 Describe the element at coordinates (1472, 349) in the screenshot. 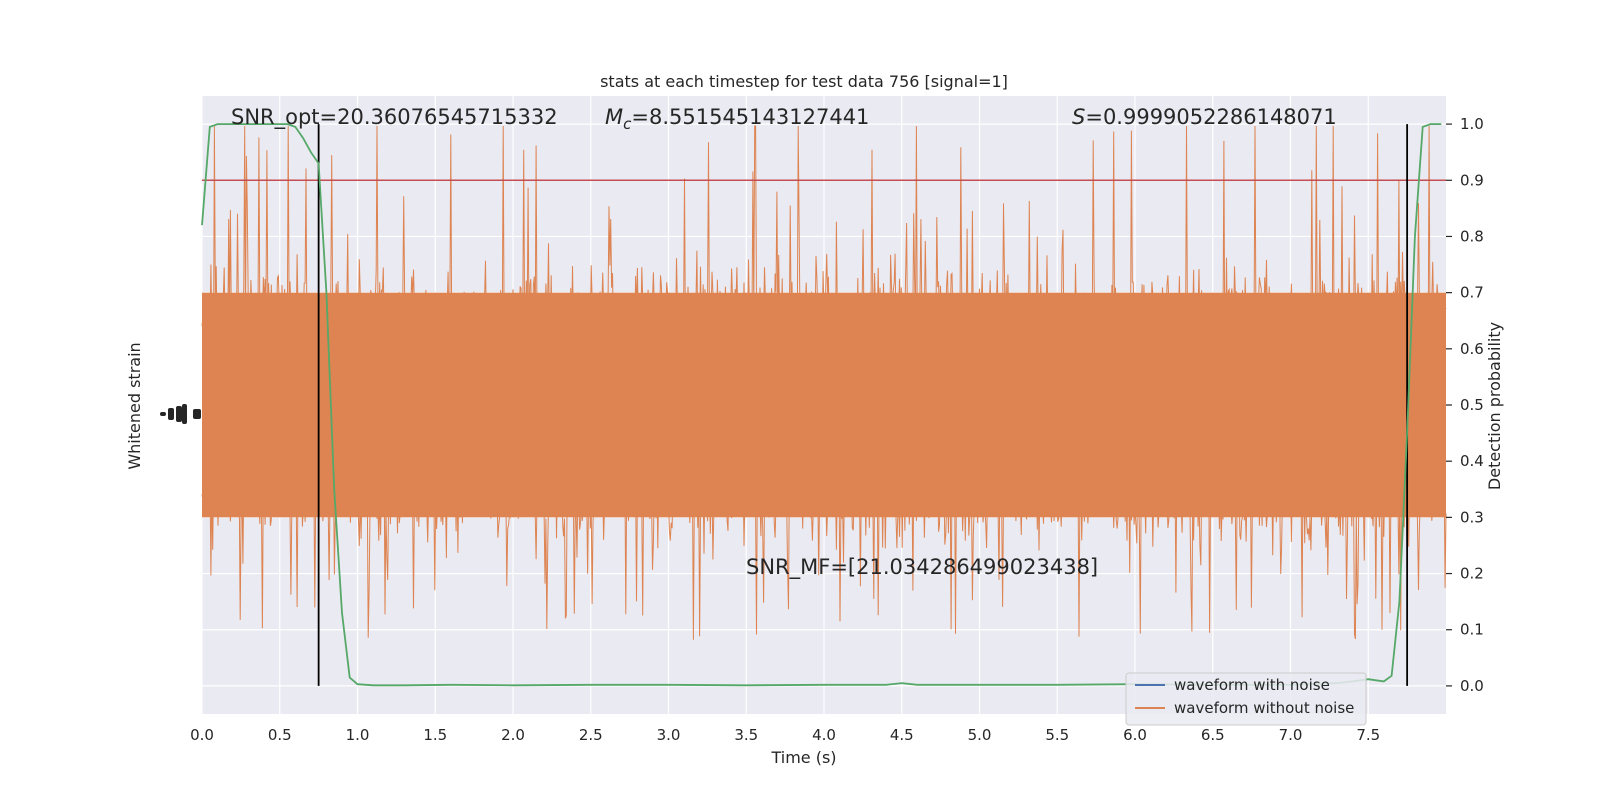

I see `y-tick-label: 0.6` at that location.